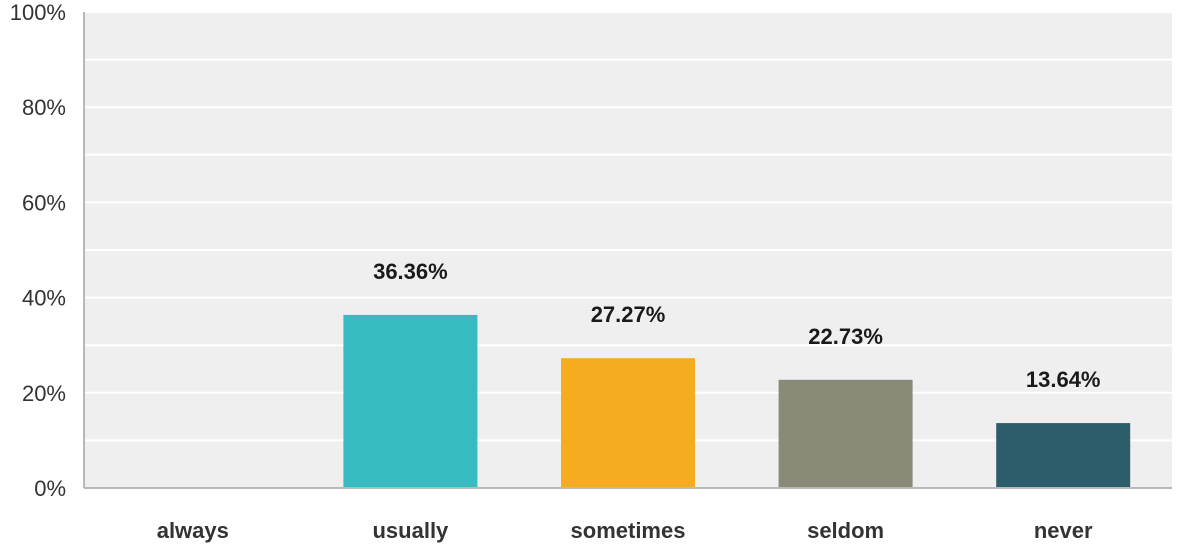 Image resolution: width=1186 pixels, height=546 pixels. I want to click on data-labels: 36.36% 27.27% 22.73% 13.64%, so click(736, 325).